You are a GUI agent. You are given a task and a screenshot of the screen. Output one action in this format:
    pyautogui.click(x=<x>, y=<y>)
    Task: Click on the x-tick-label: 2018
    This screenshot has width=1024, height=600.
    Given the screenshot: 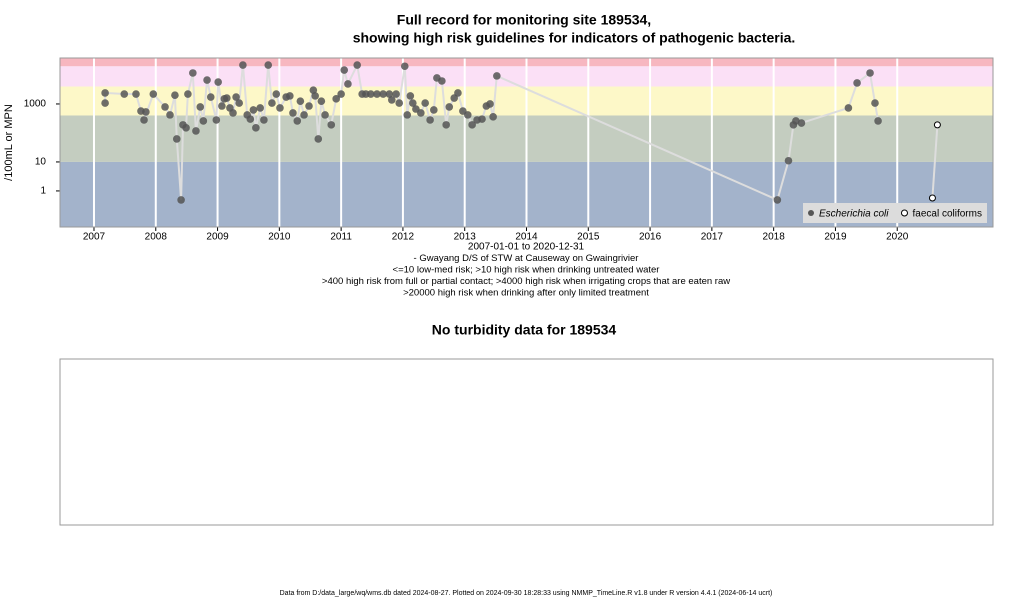 What is the action you would take?
    pyautogui.click(x=774, y=237)
    